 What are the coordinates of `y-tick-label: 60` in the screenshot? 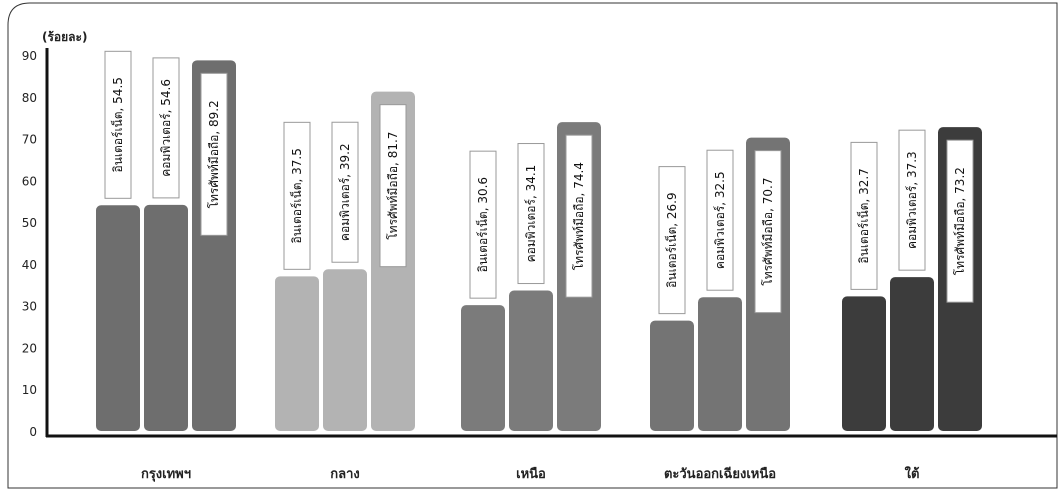 It's located at (29, 181).